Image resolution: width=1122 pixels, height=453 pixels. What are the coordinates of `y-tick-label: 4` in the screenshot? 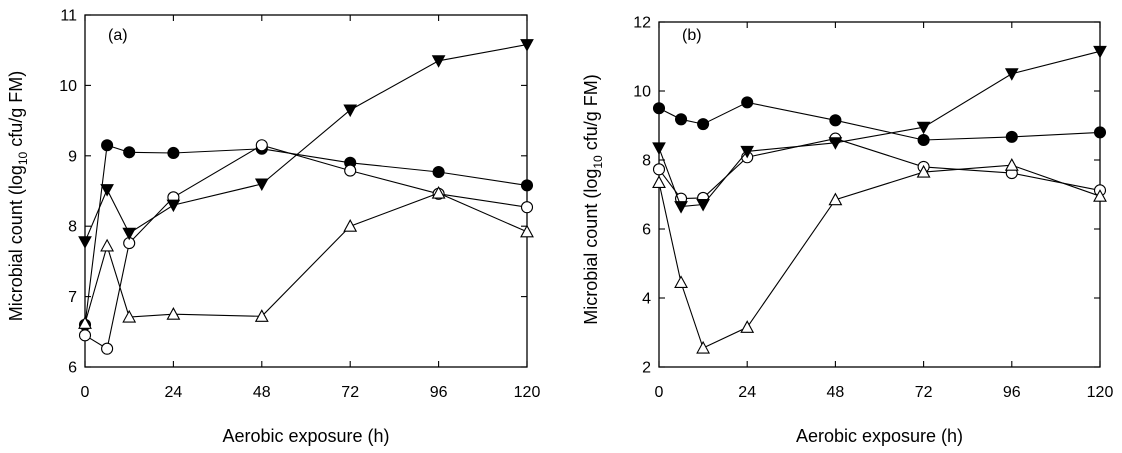 It's located at (646, 299).